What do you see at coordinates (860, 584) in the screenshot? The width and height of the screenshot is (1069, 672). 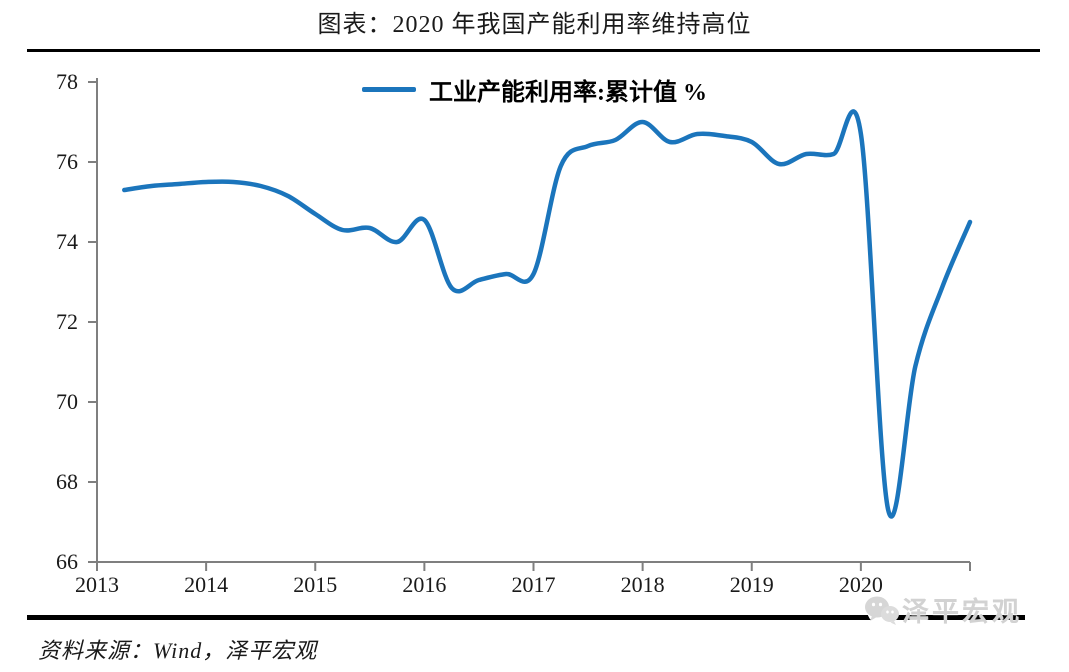 I see `x-tick-label: 2020` at bounding box center [860, 584].